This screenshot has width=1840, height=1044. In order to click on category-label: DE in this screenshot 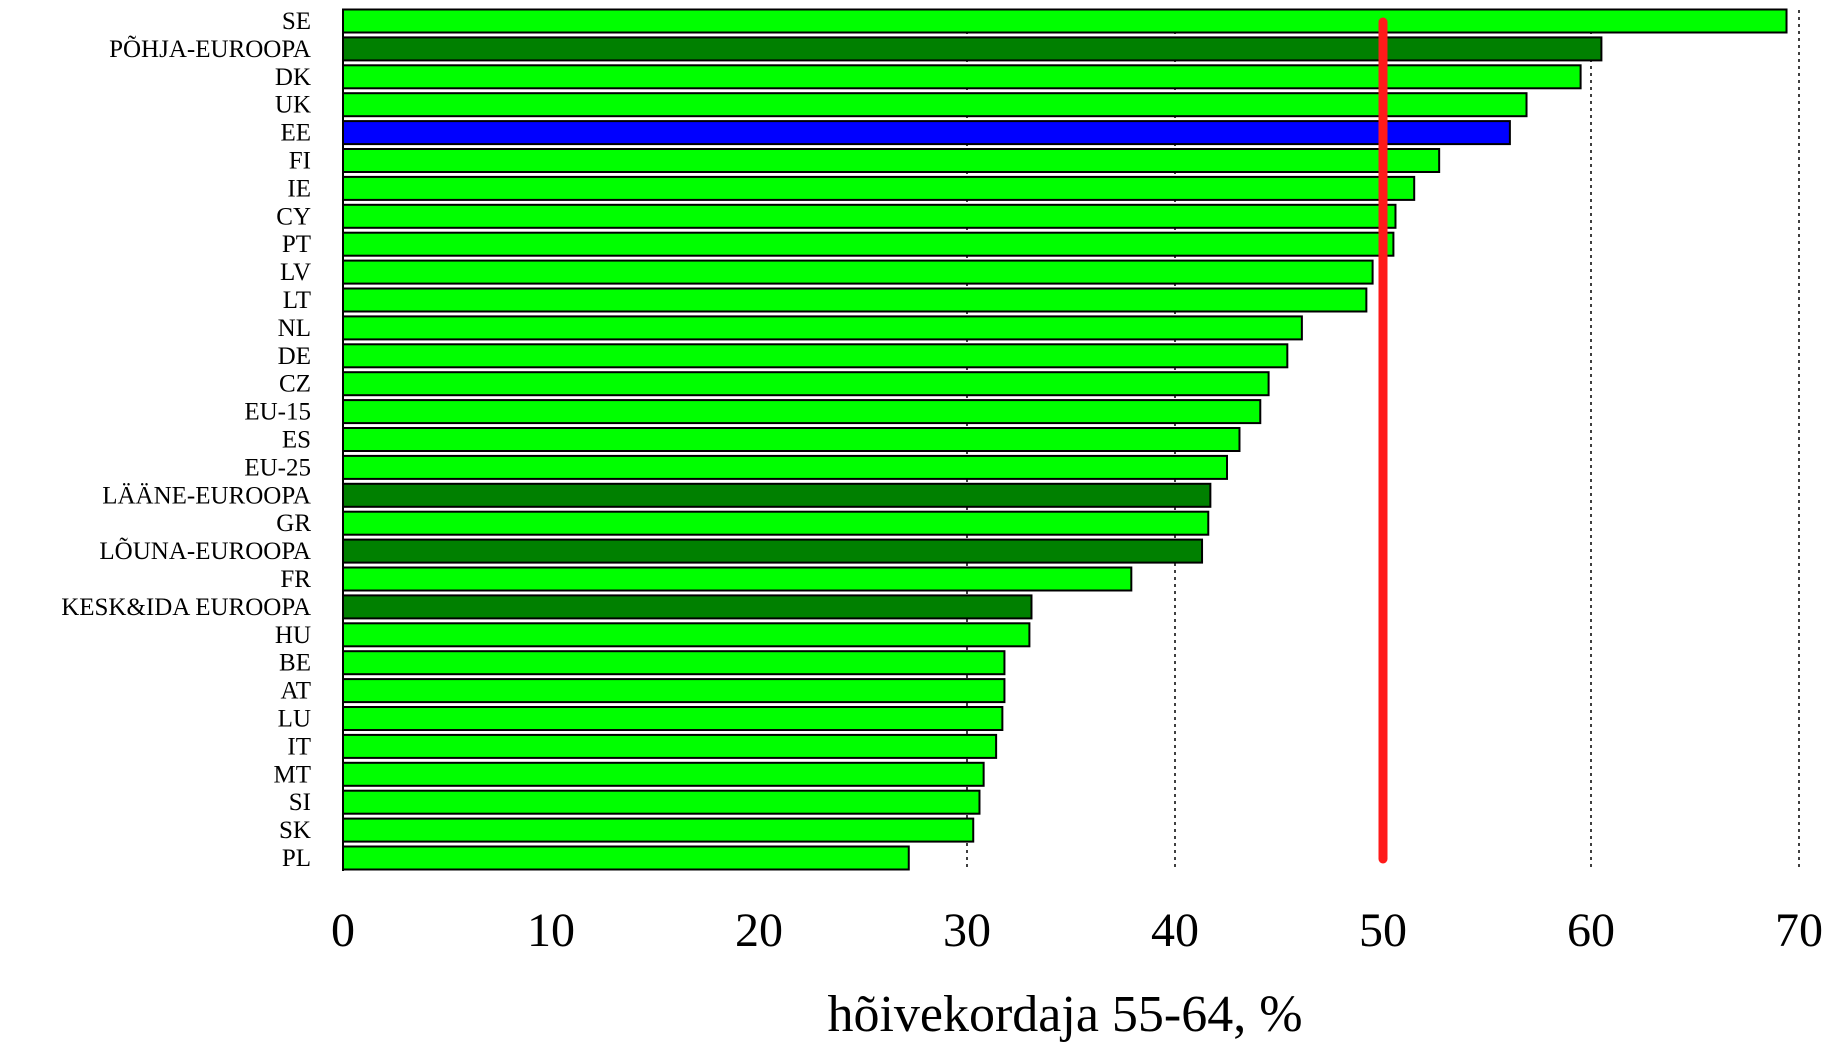, I will do `click(294, 356)`.